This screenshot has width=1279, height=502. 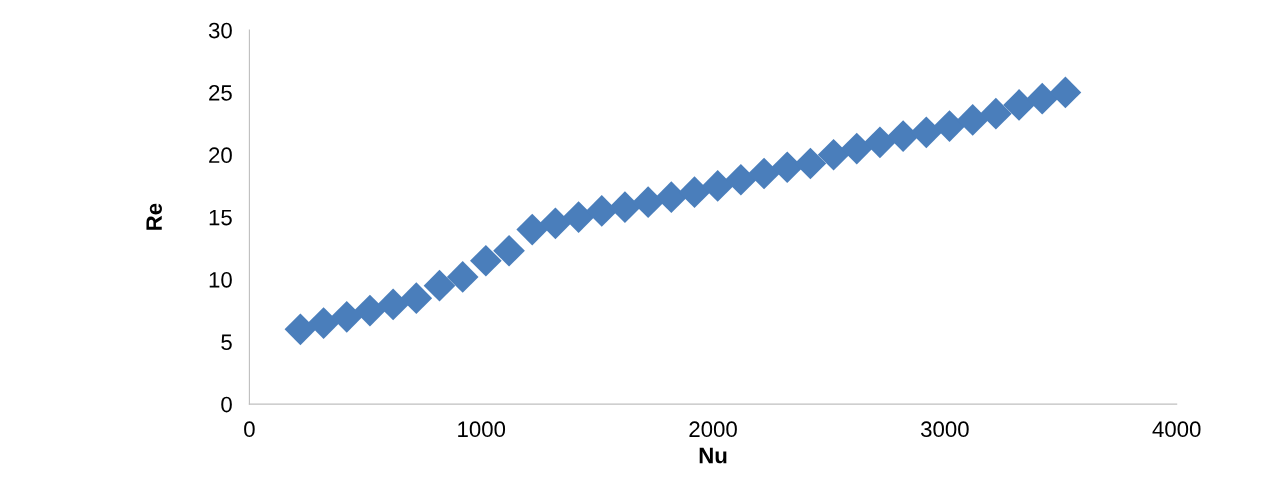 What do you see at coordinates (713, 455) in the screenshot?
I see `x-axis-title: Nu` at bounding box center [713, 455].